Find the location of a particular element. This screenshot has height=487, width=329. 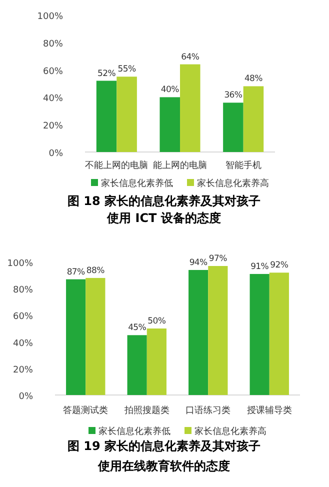

text: 图 19 家长的信息化素养及其对孩子 is located at coordinates (164, 446).